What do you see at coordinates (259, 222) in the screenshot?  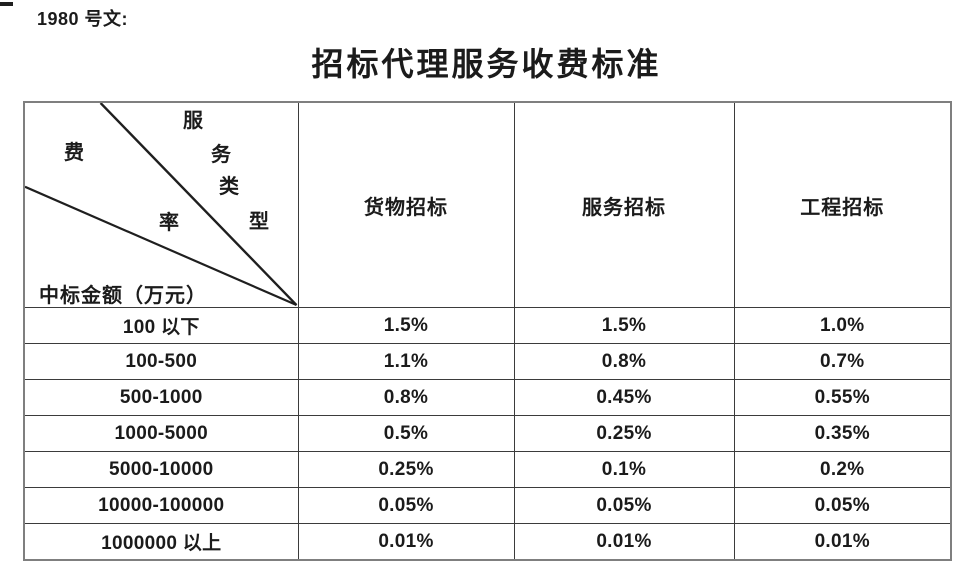 I see `corner-col-axis-char-4: 型` at bounding box center [259, 222].